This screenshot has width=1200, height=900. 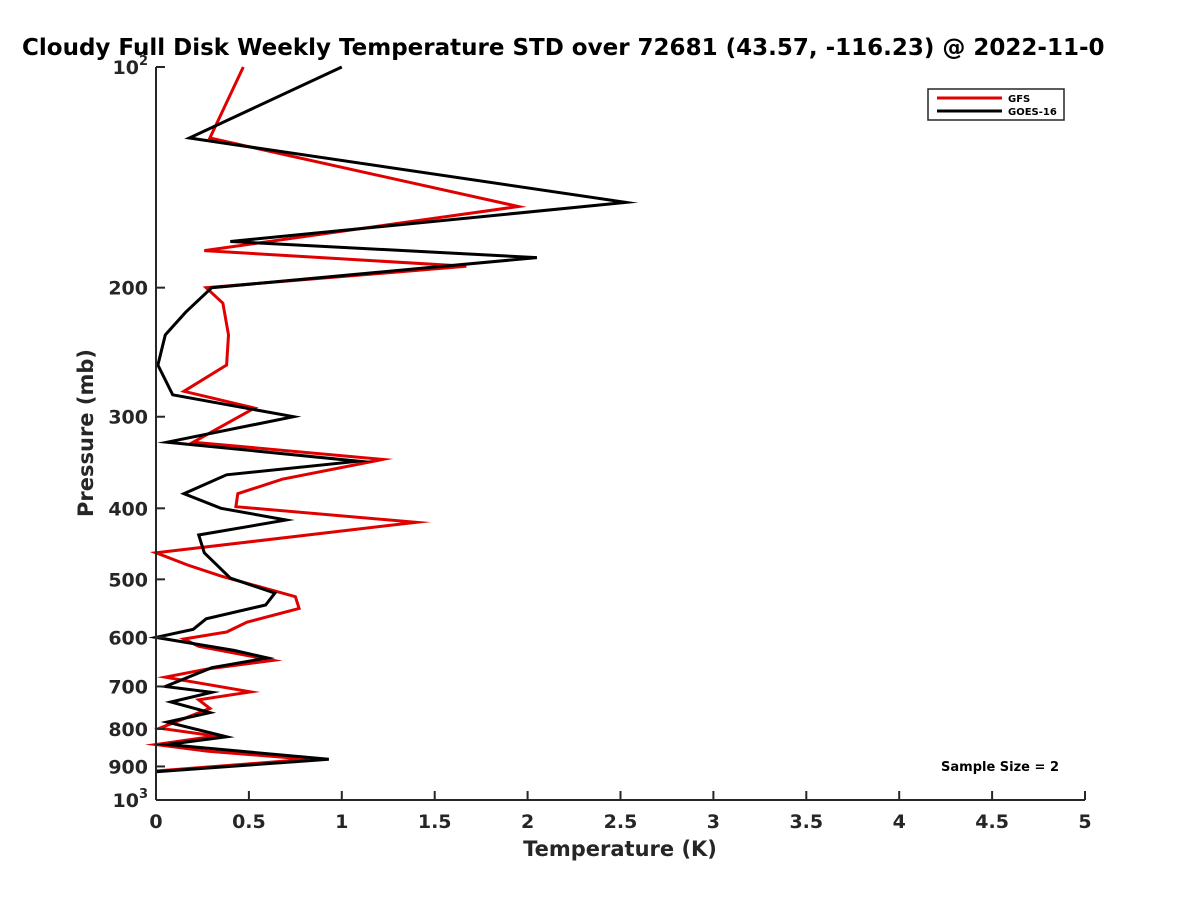 What do you see at coordinates (1032, 112) in the screenshot?
I see `legend-label: GOES-16` at bounding box center [1032, 112].